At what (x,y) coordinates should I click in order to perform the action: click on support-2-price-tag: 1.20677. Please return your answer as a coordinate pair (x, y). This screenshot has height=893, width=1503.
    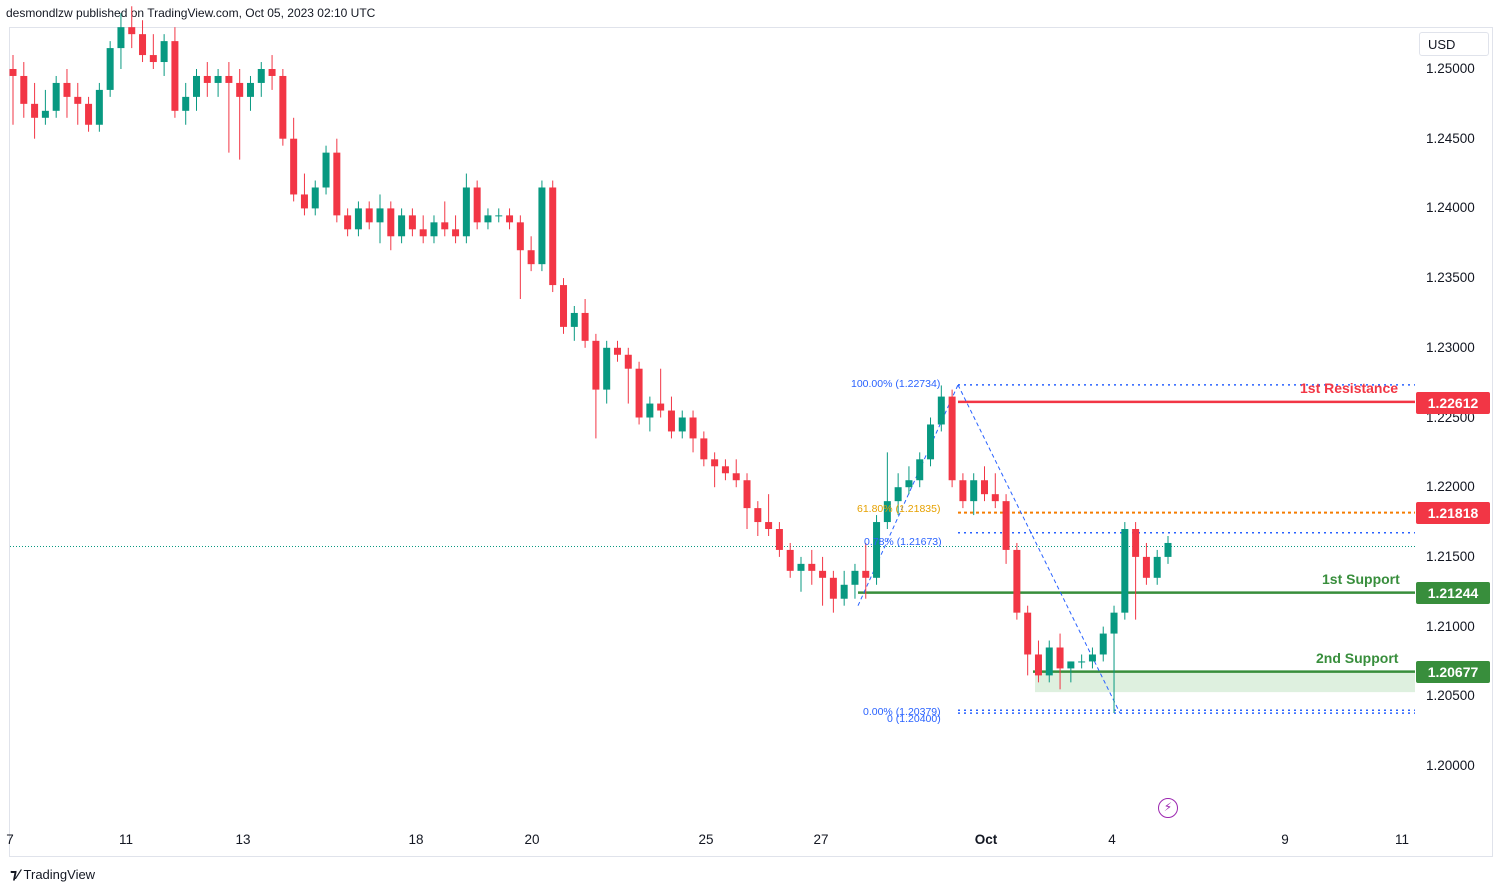
    Looking at the image, I should click on (1453, 672).